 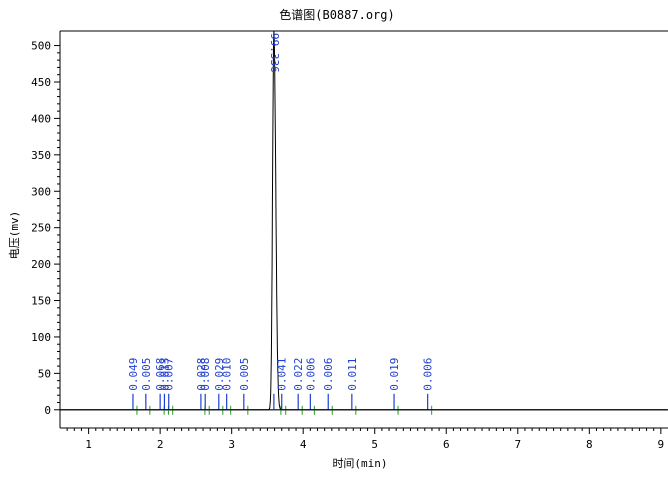 I want to click on peak-area-label: 99.336, so click(x=274, y=53).